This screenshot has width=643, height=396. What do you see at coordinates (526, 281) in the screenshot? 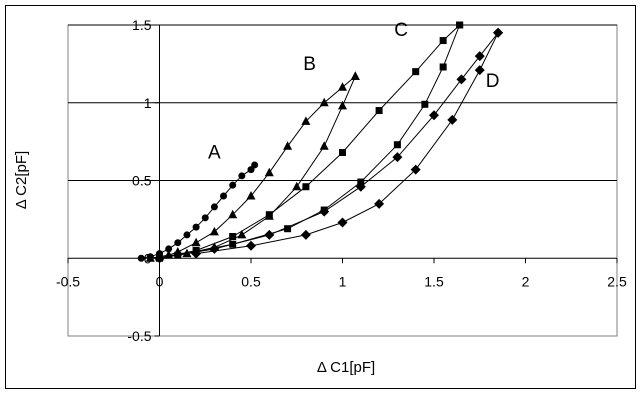
I see `x-tick-label: 2` at bounding box center [526, 281].